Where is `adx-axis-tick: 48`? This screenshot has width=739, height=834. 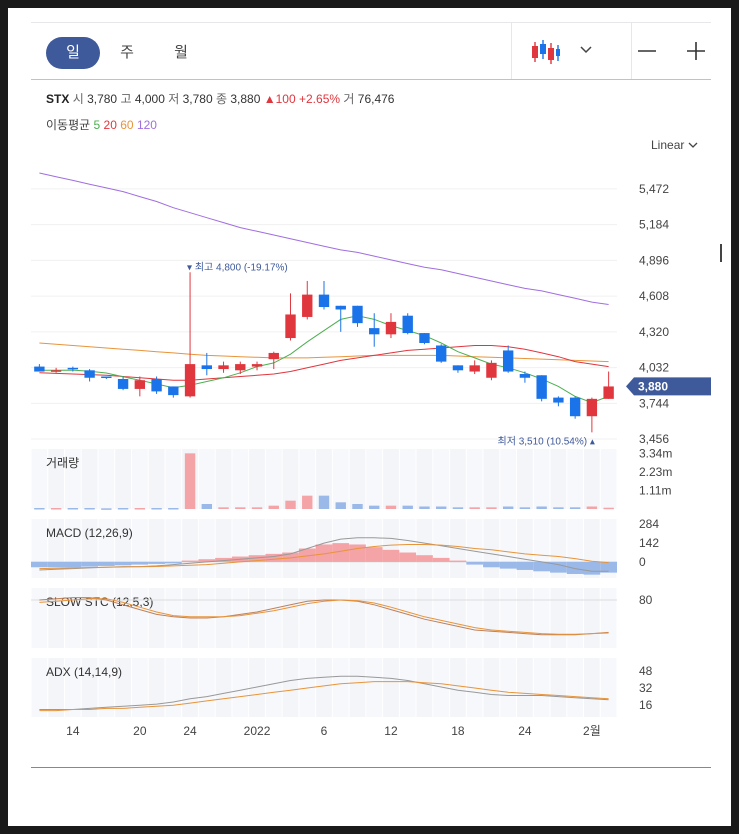
adx-axis-tick: 48 is located at coordinates (646, 671).